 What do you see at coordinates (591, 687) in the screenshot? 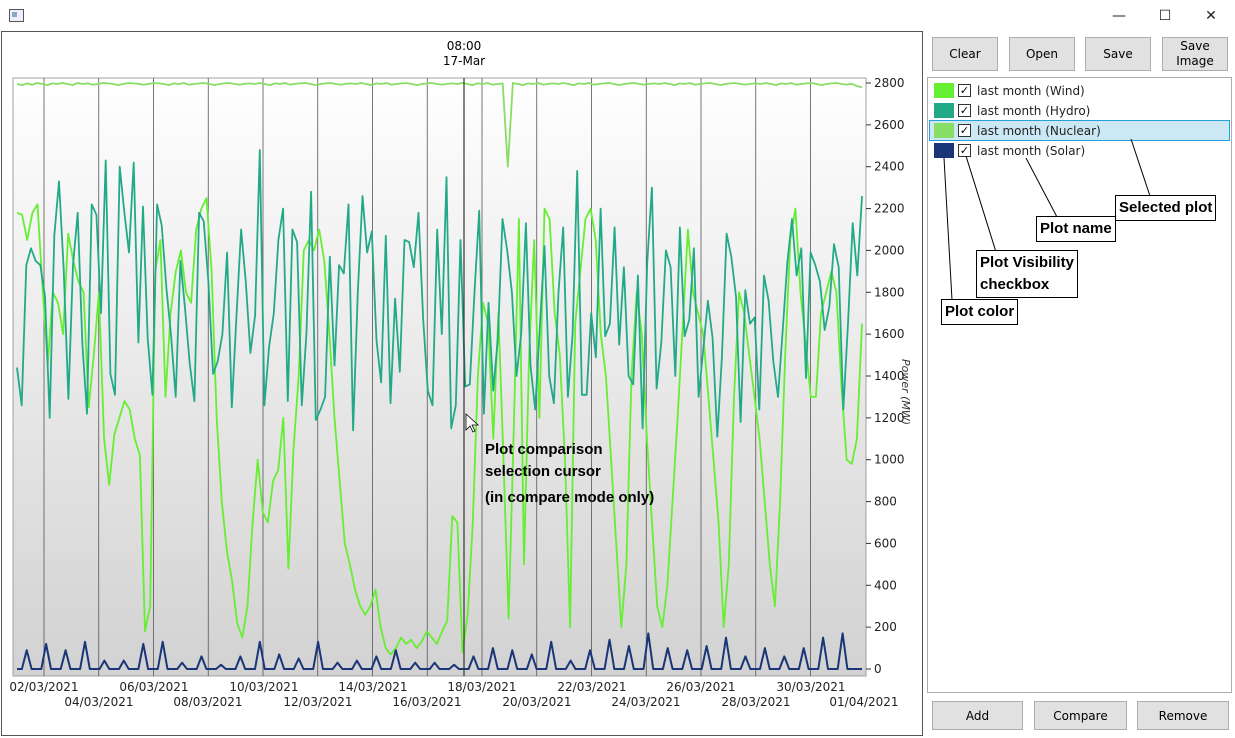
I see `x-tick-label: 22/03/2021` at bounding box center [591, 687].